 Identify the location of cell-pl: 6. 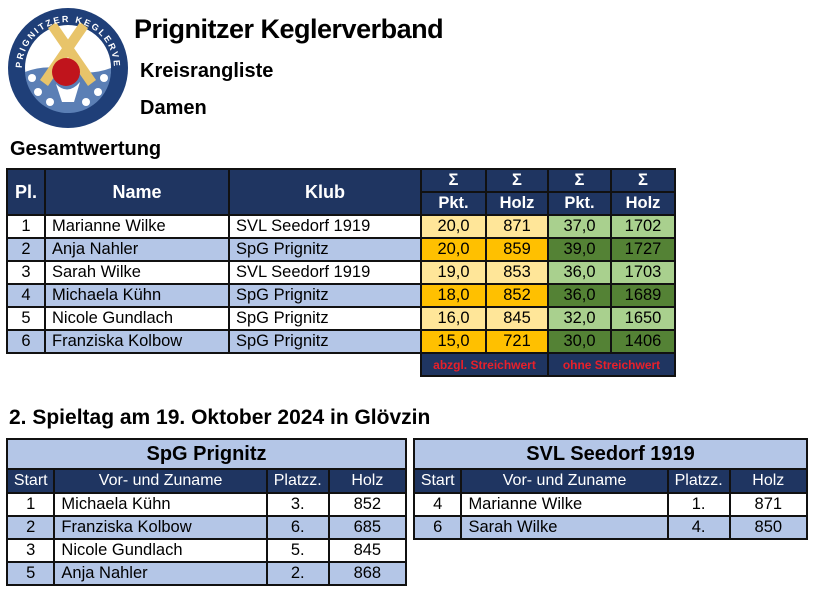
(26, 341).